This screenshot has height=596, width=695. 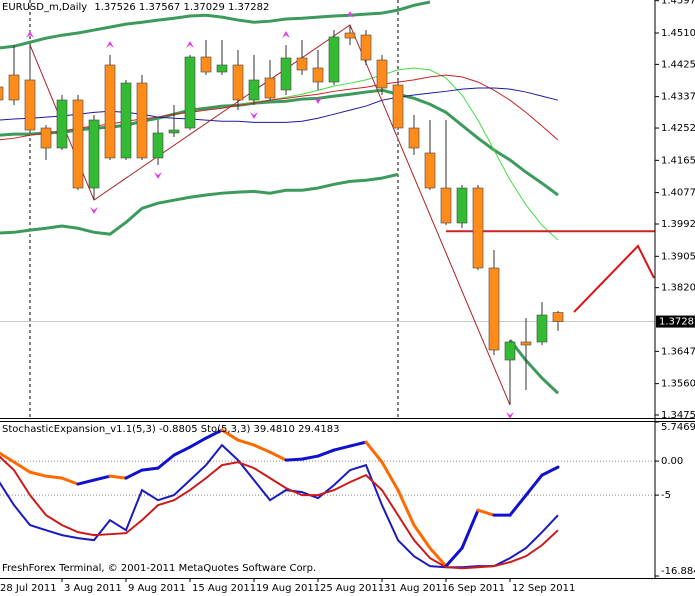 What do you see at coordinates (678, 128) in the screenshot?
I see `y-tick-label: 1.42525` at bounding box center [678, 128].